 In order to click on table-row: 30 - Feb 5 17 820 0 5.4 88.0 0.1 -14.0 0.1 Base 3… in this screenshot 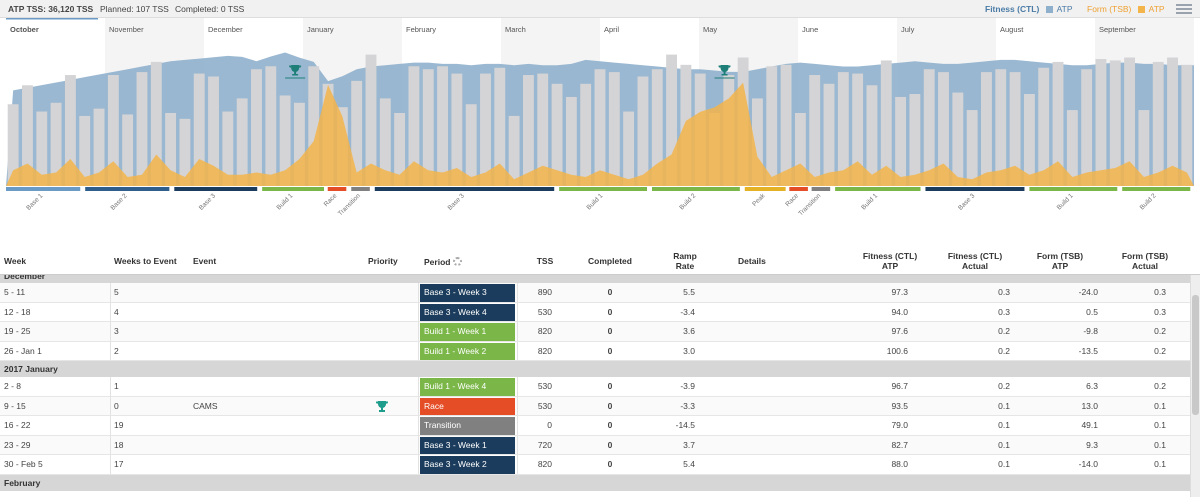, I will do `click(595, 465)`.